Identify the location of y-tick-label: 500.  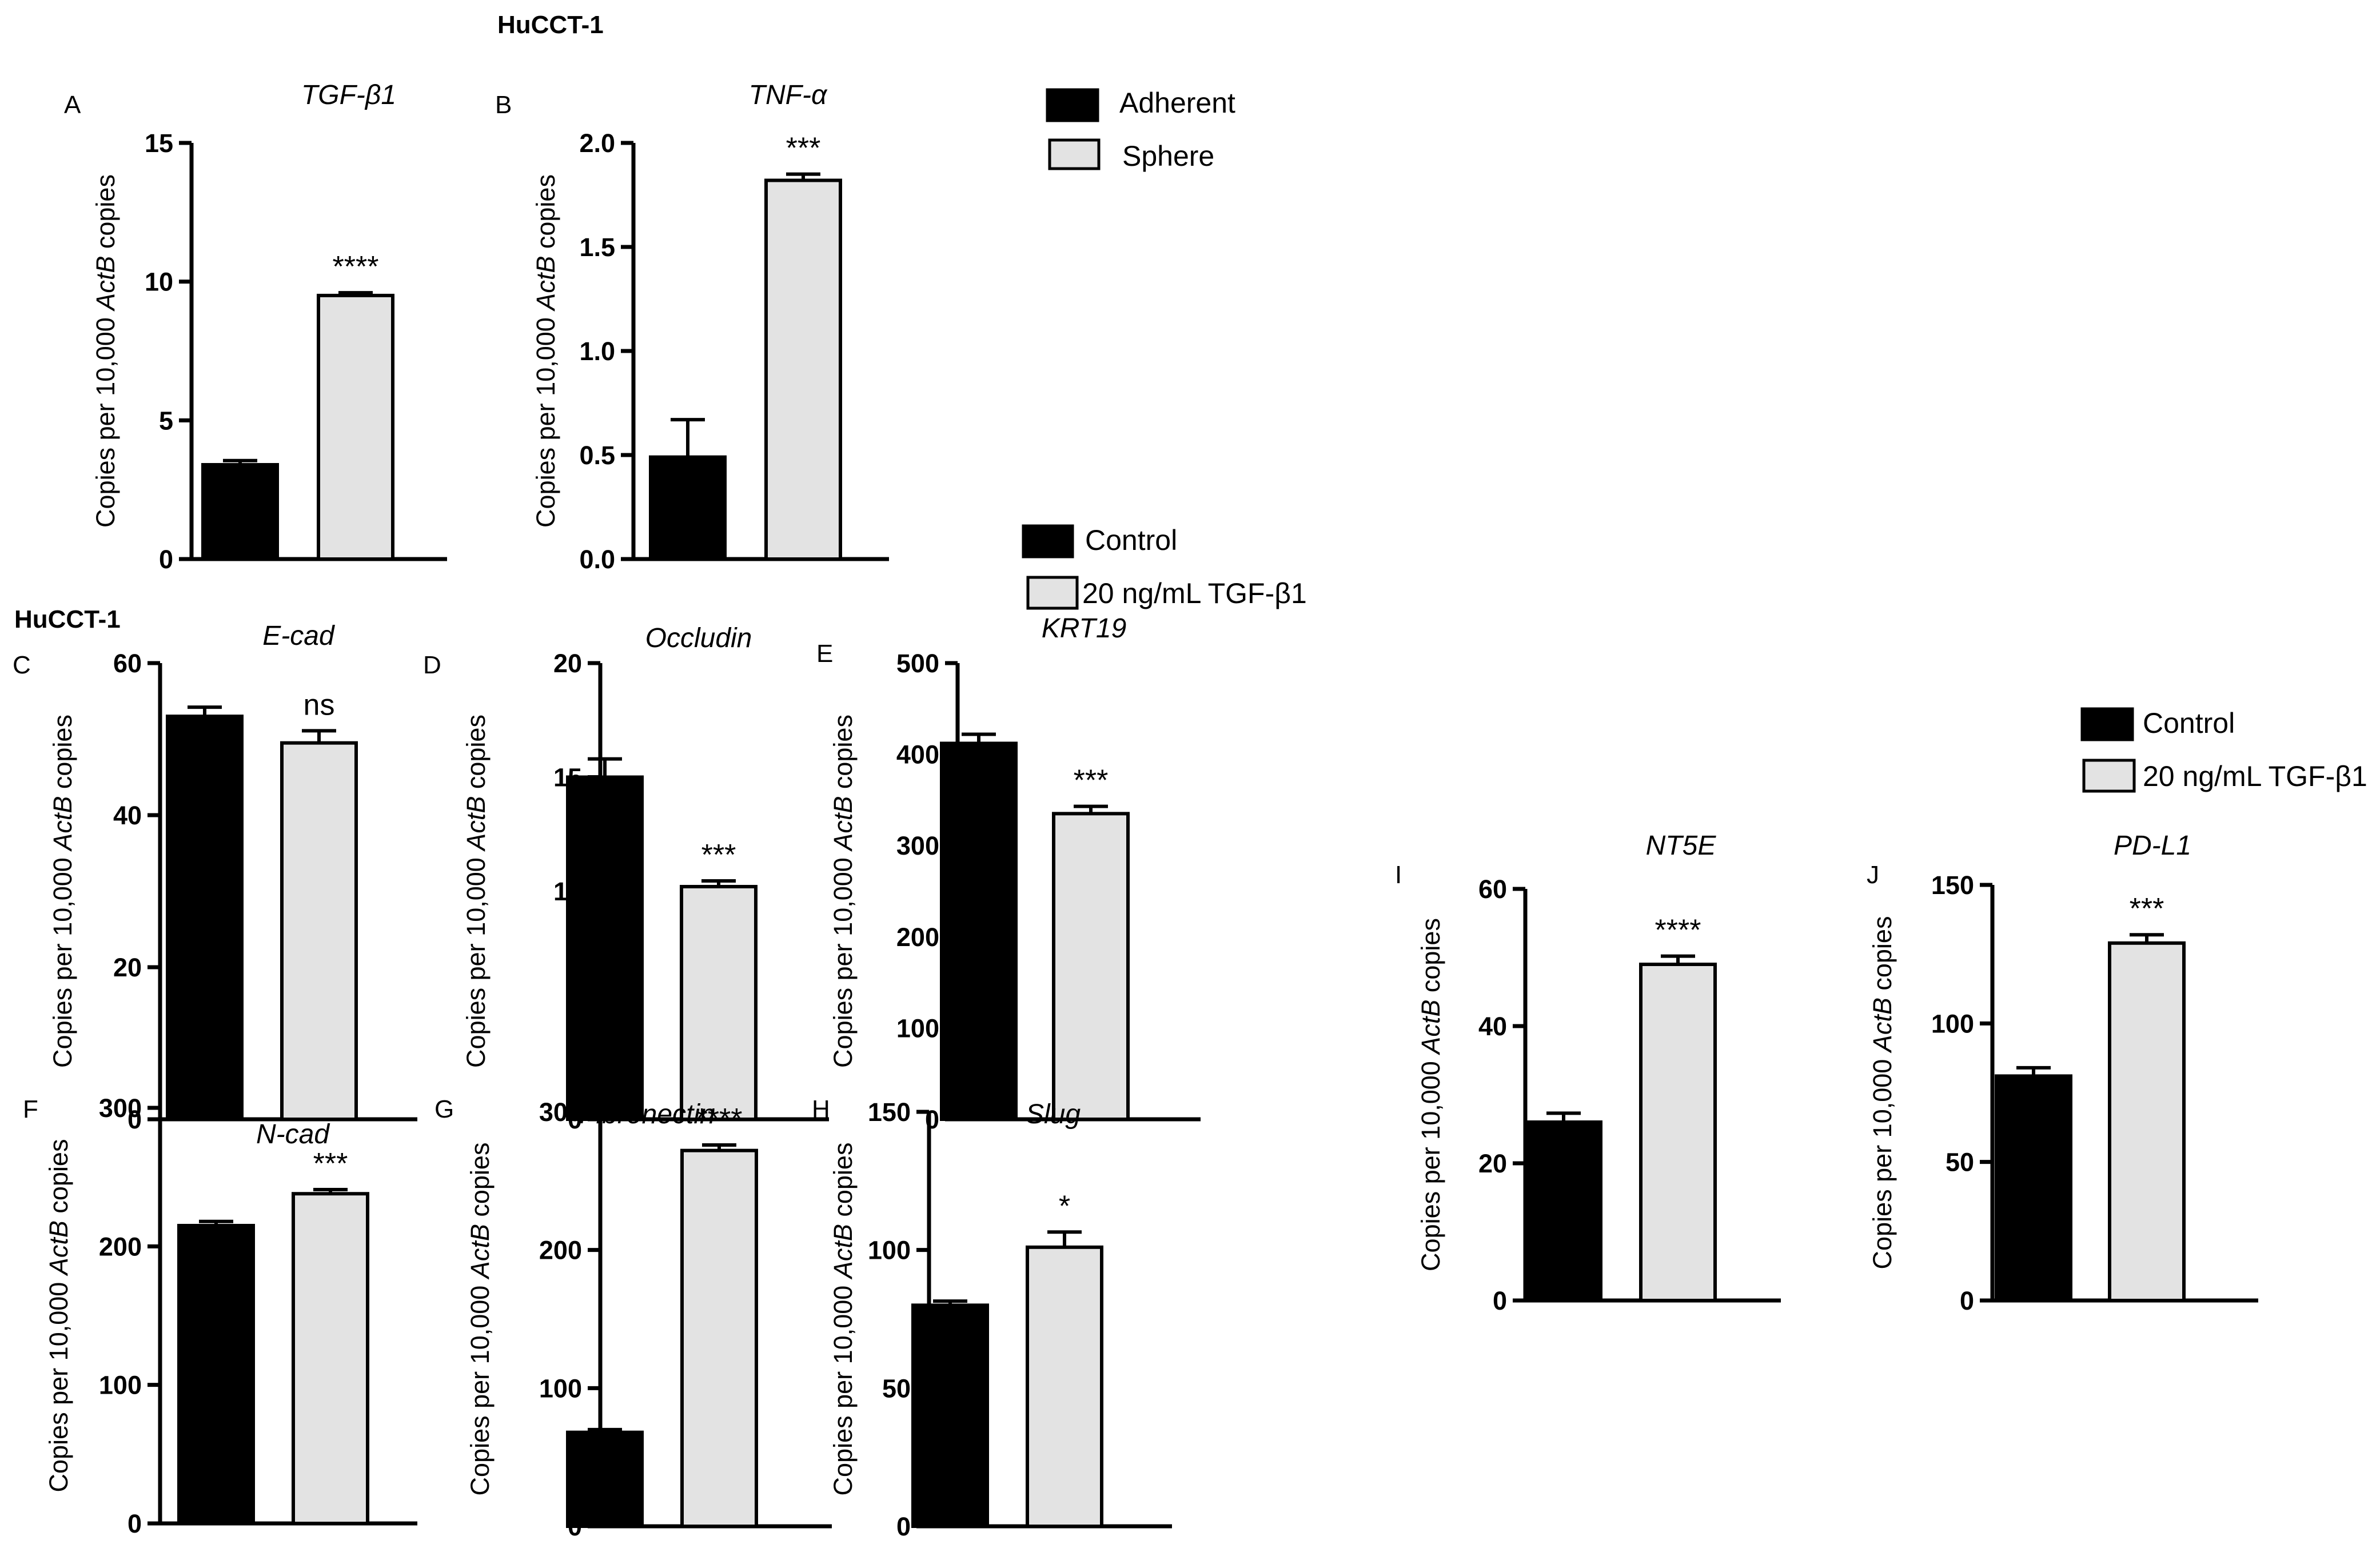
(917, 663).